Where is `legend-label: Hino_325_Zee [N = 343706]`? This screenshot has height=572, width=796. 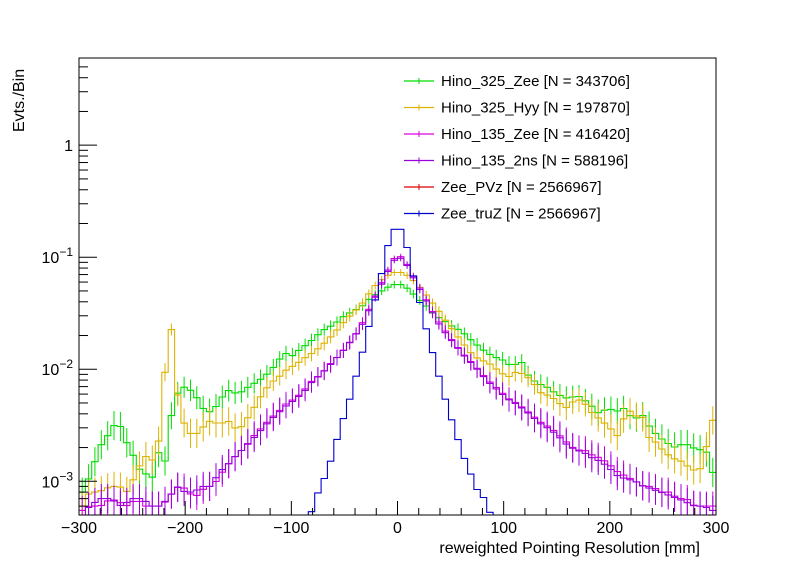
legend-label: Hino_325_Zee [N = 343706] is located at coordinates (535, 81).